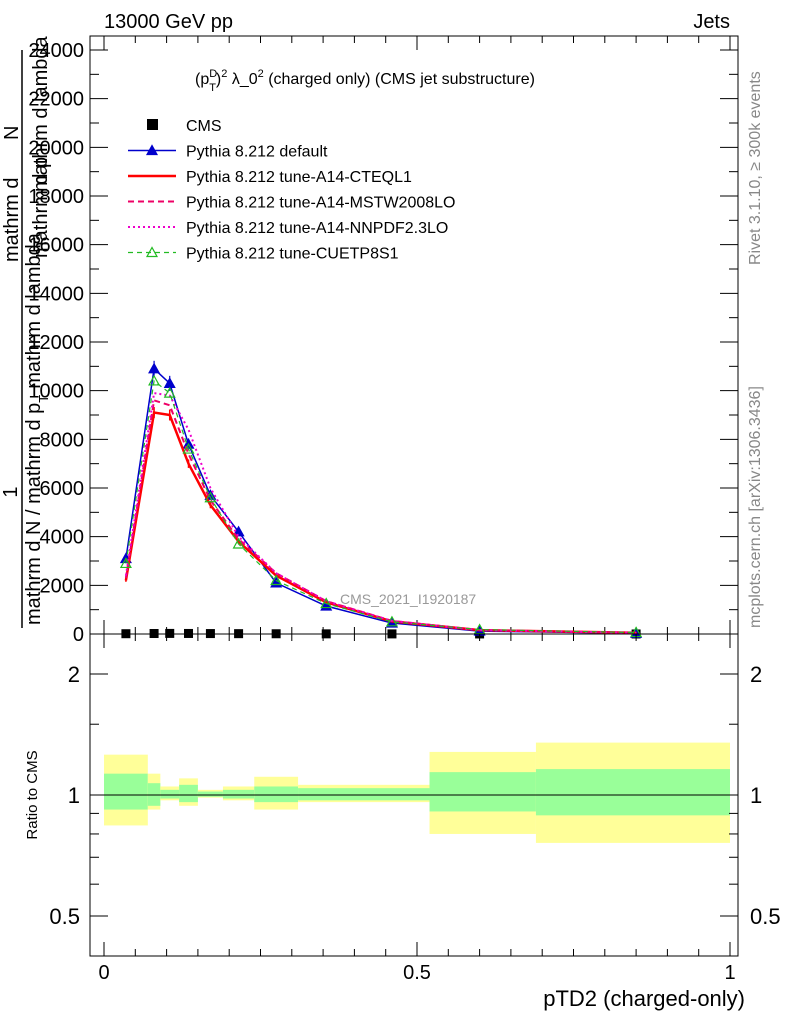 The width and height of the screenshot is (786, 1024). Describe the element at coordinates (32, 794) in the screenshot. I see `ratio-y-label: Ratio to CMS` at that location.